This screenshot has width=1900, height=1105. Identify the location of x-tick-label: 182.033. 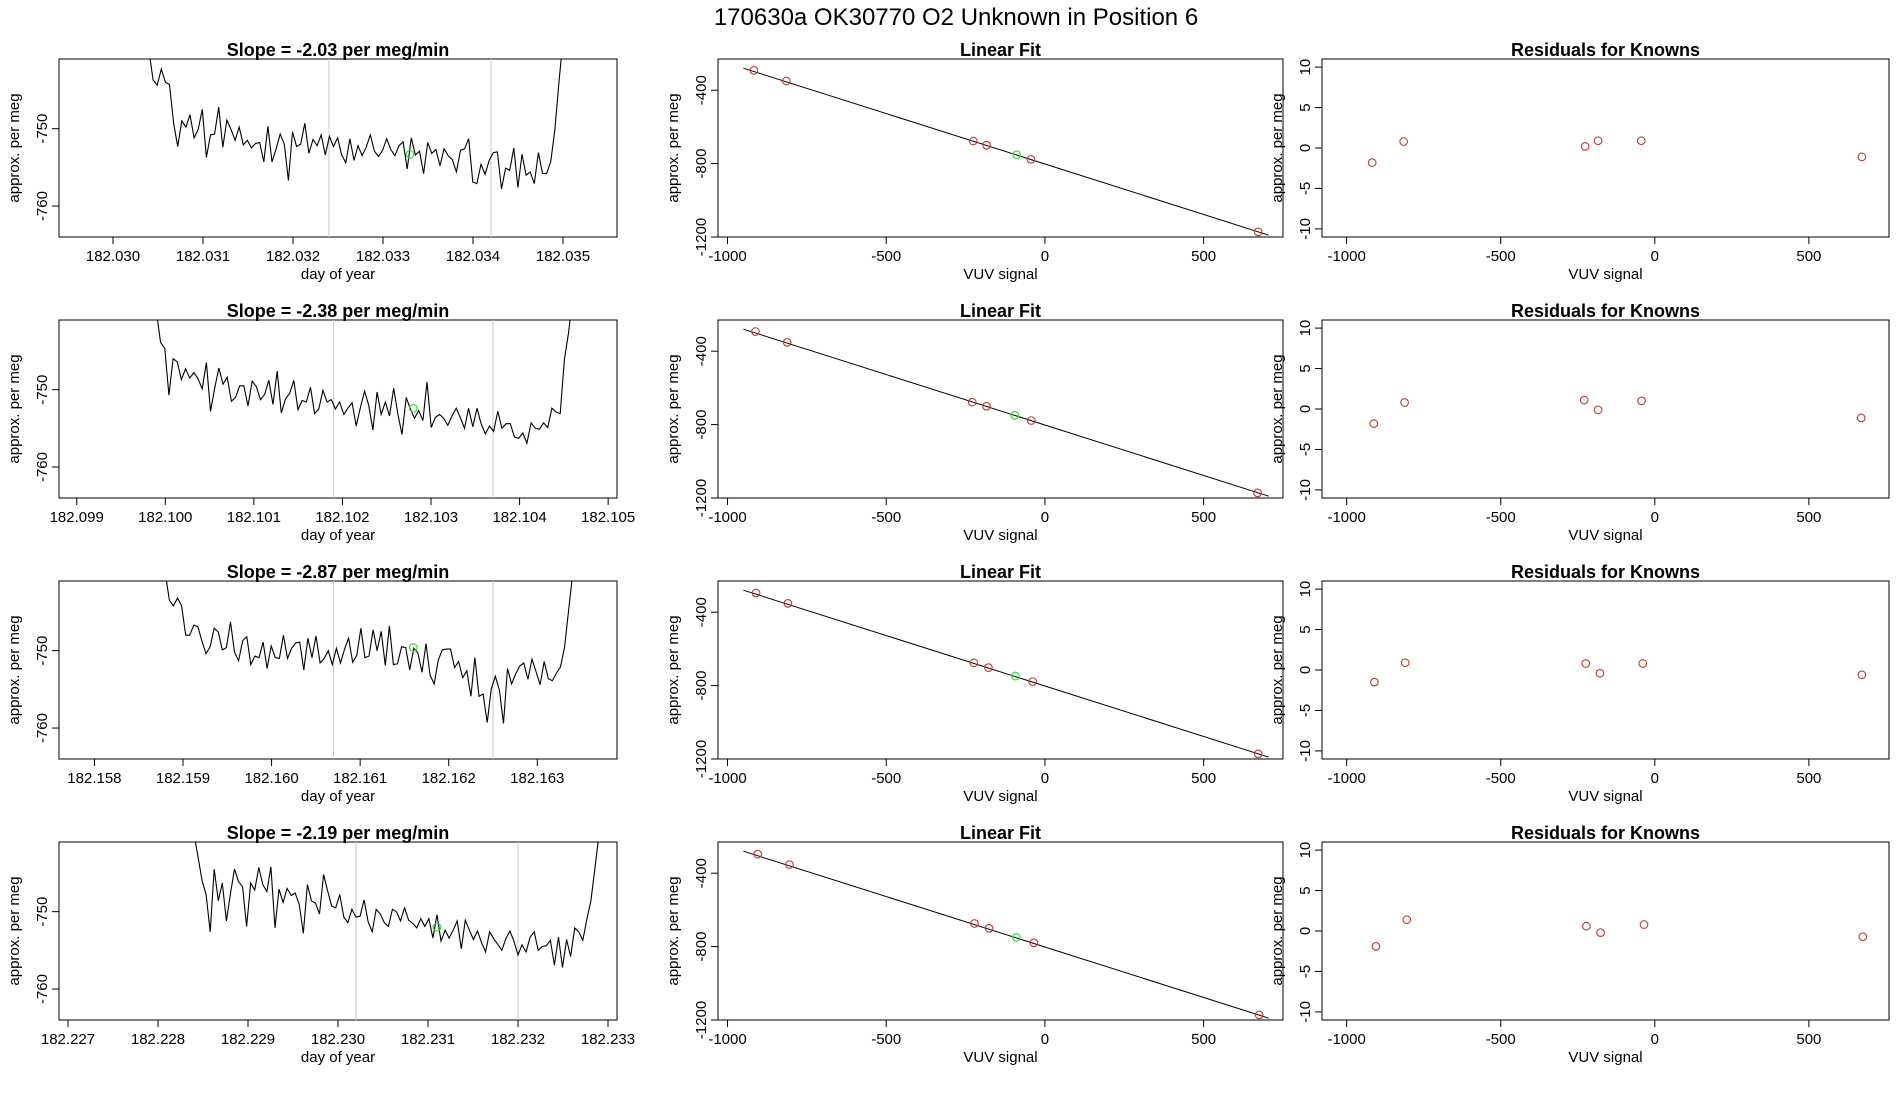
(383, 256).